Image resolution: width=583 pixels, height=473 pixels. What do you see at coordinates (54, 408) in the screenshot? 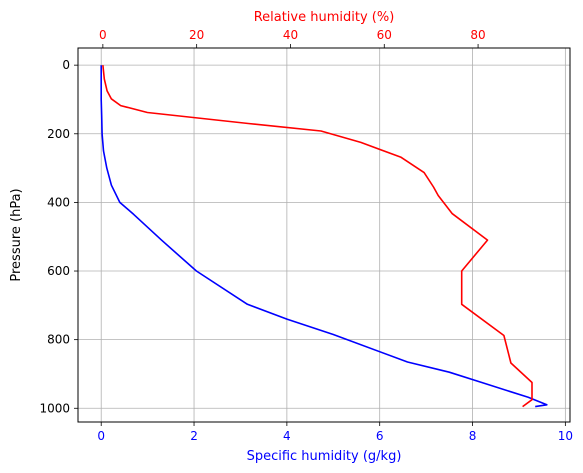
I see `y-tick-label: 1000` at bounding box center [54, 408].